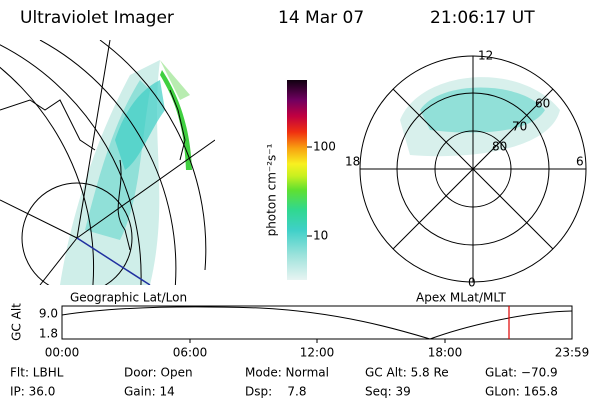 The width and height of the screenshot is (600, 400). I want to click on x-label: 06:00, so click(190, 353).